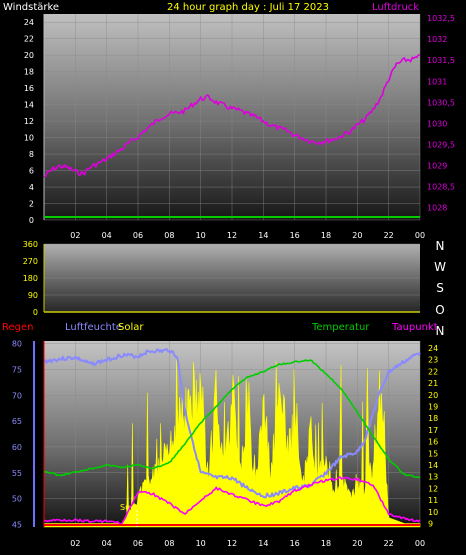 Image resolution: width=466 pixels, height=555 pixels. What do you see at coordinates (433, 453) in the screenshot?
I see `temperature-tick-label: 15` at bounding box center [433, 453].